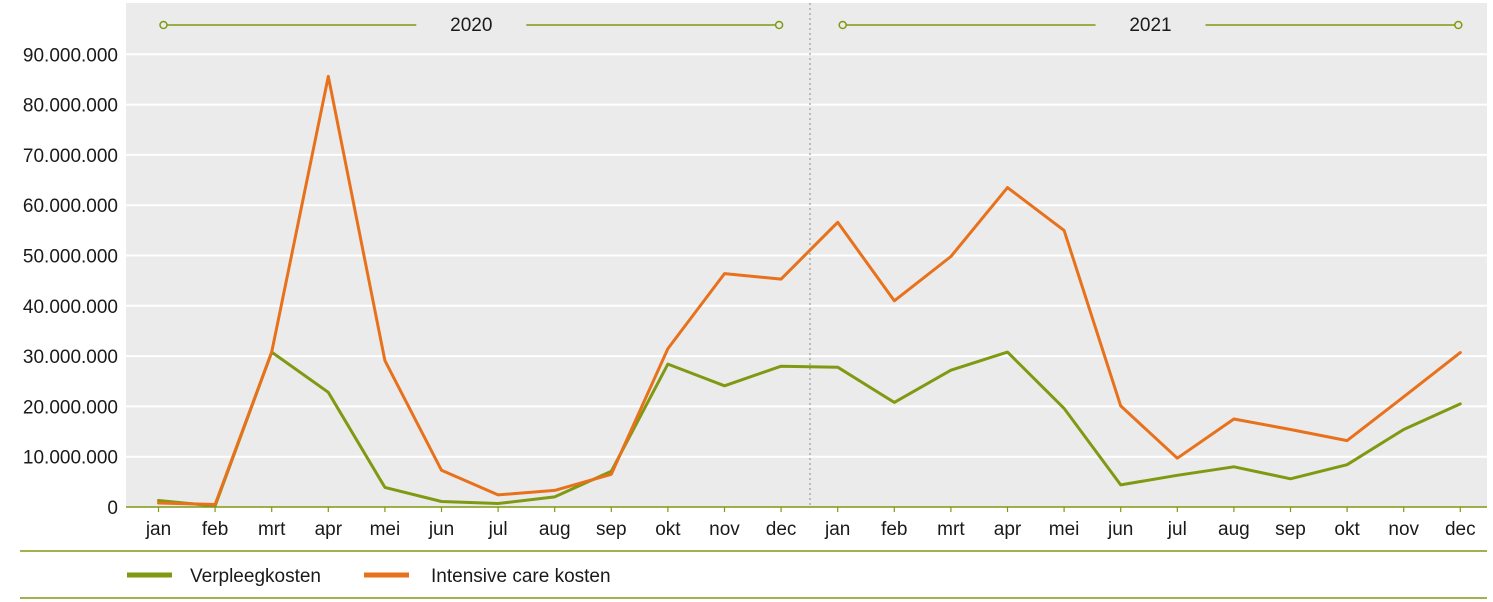 The image size is (1493, 602). What do you see at coordinates (471, 25) in the screenshot?
I see `year-label: 2020` at bounding box center [471, 25].